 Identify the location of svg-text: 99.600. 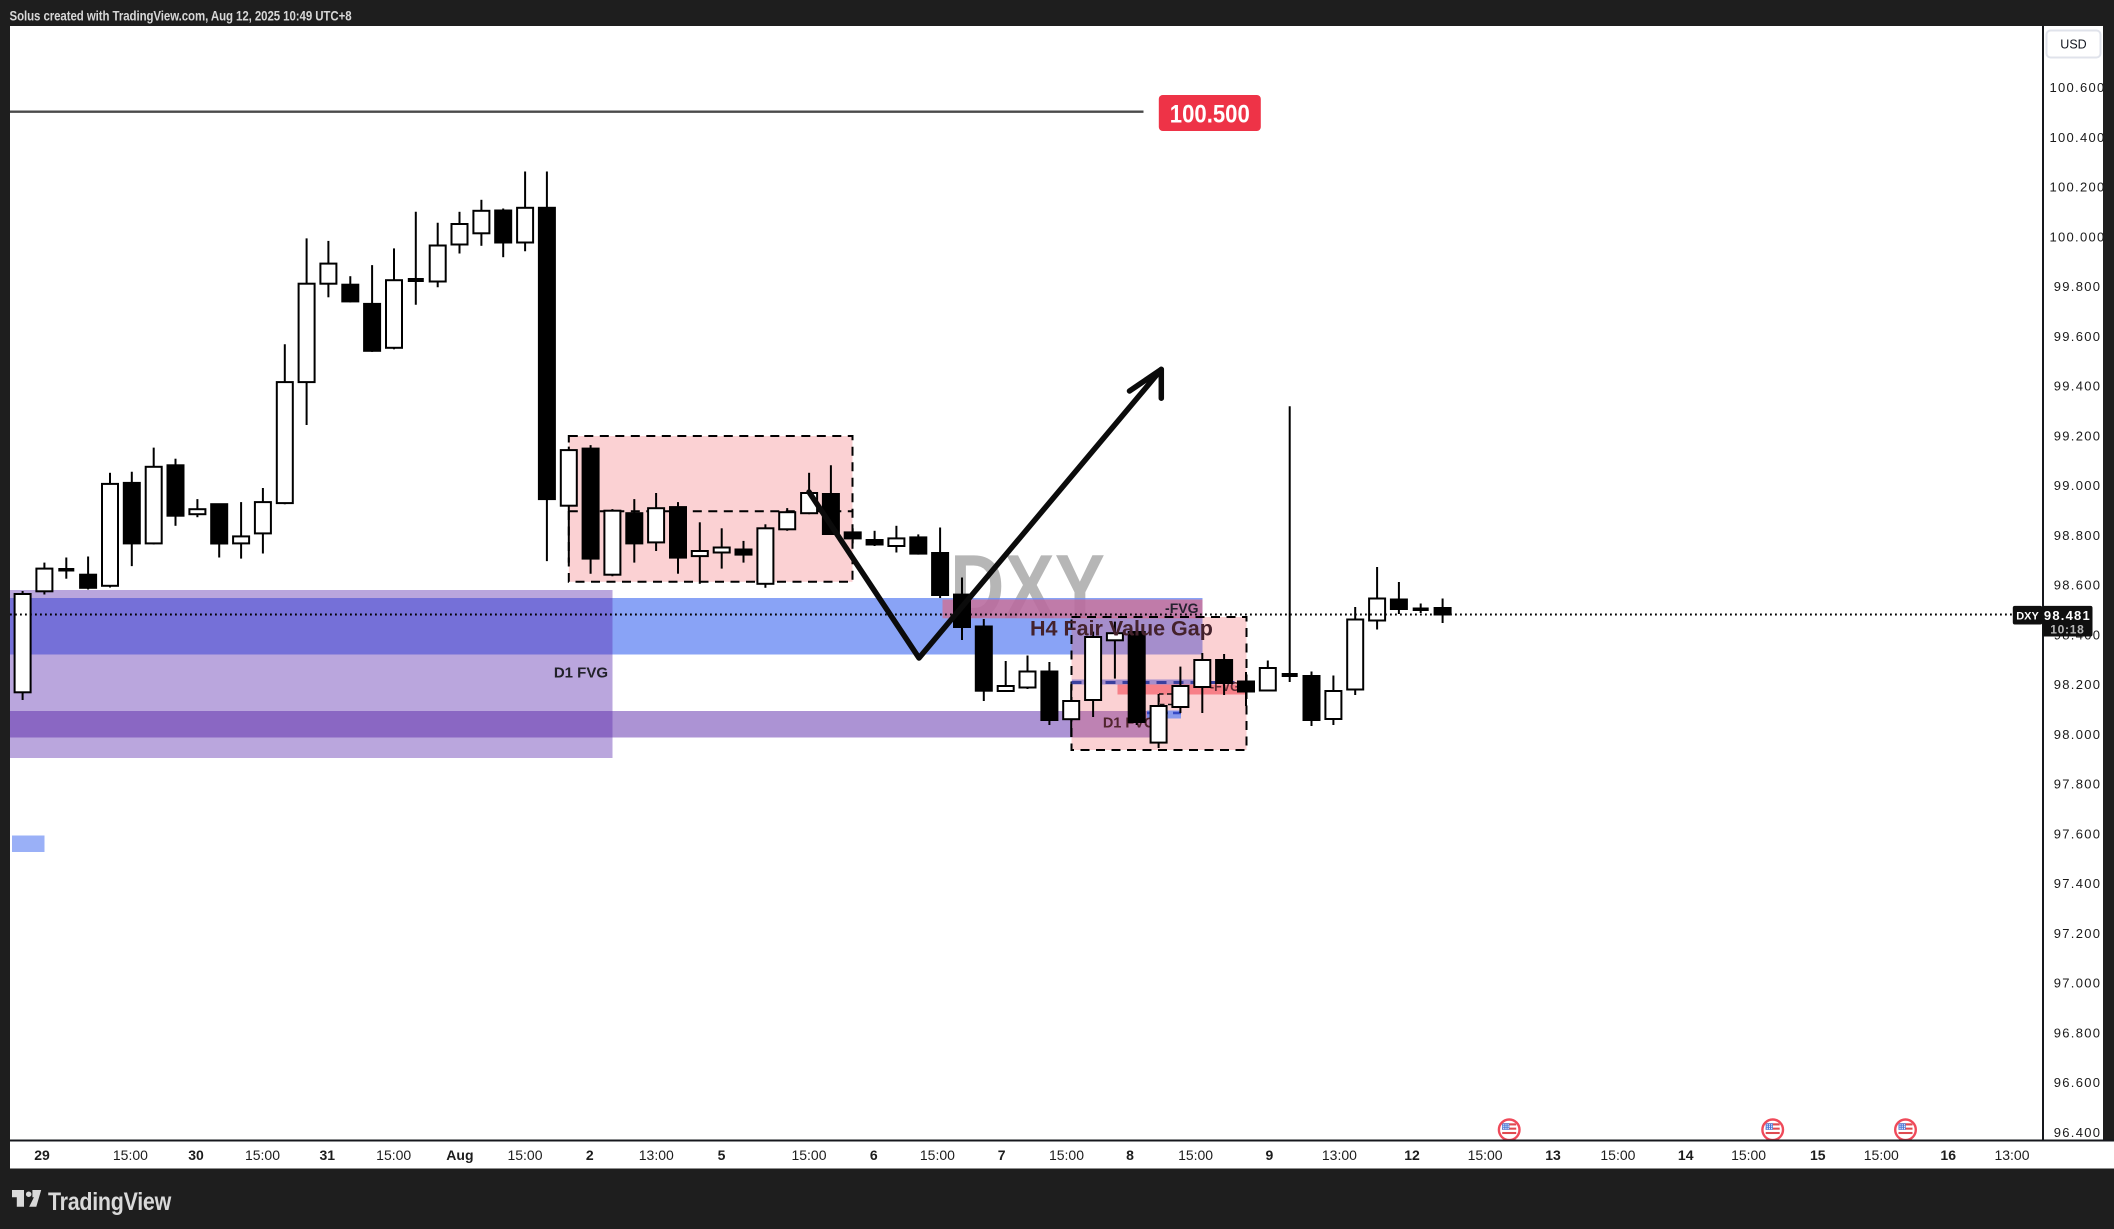
(2078, 336).